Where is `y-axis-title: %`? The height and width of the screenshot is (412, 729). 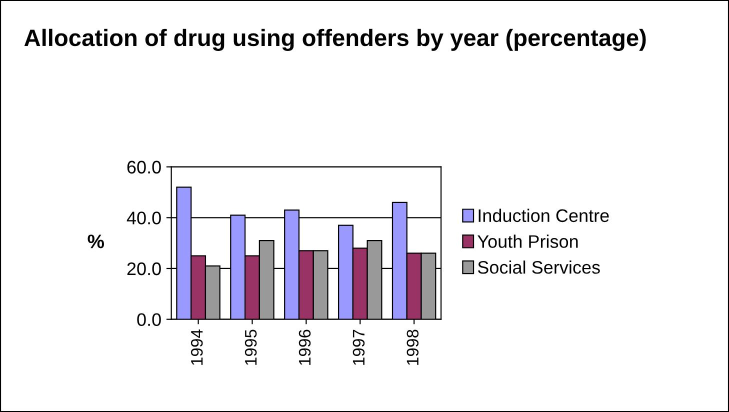 y-axis-title: % is located at coordinates (96, 241).